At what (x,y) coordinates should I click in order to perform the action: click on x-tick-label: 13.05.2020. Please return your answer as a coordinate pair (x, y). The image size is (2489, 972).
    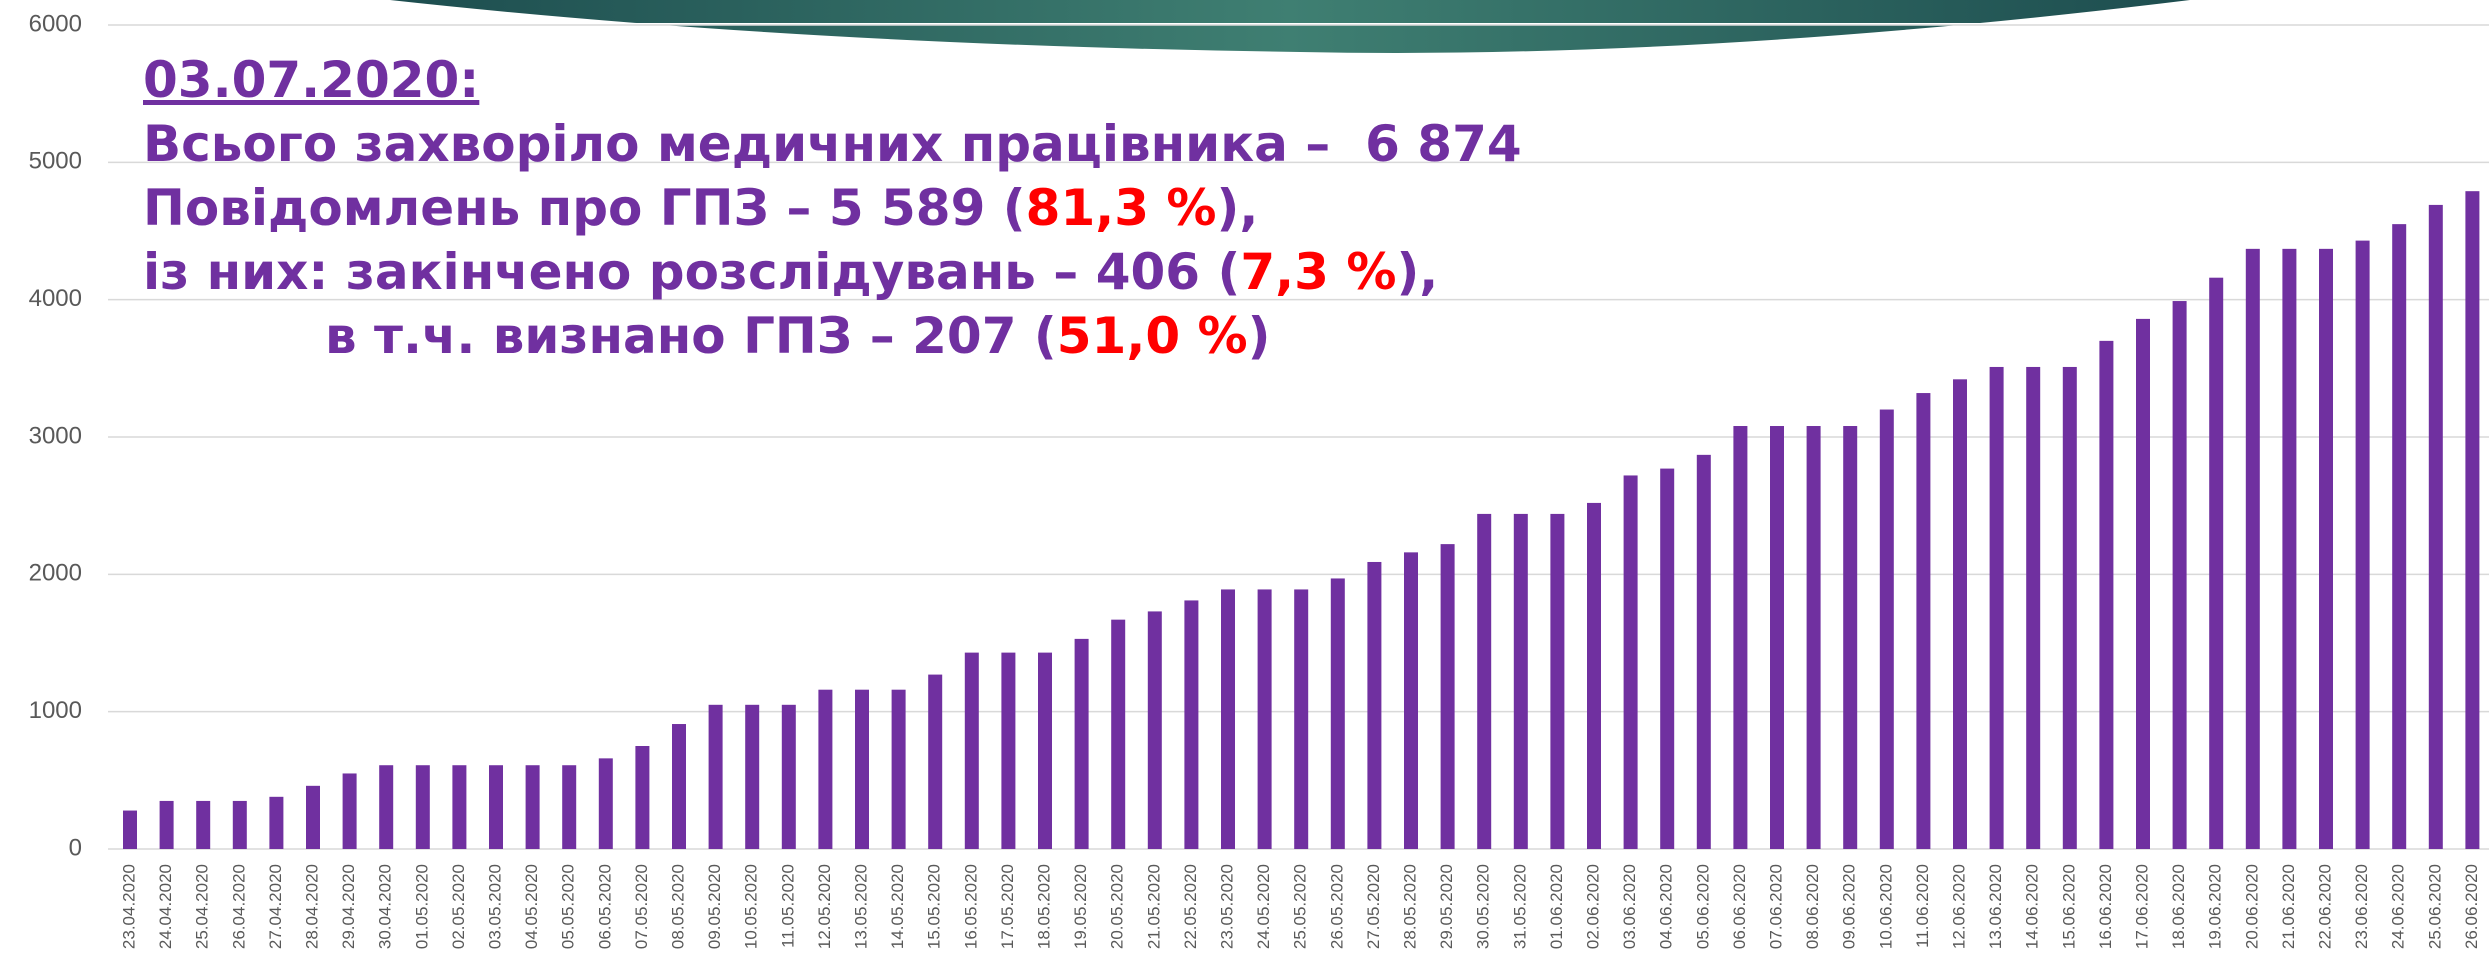
    Looking at the image, I should click on (860, 906).